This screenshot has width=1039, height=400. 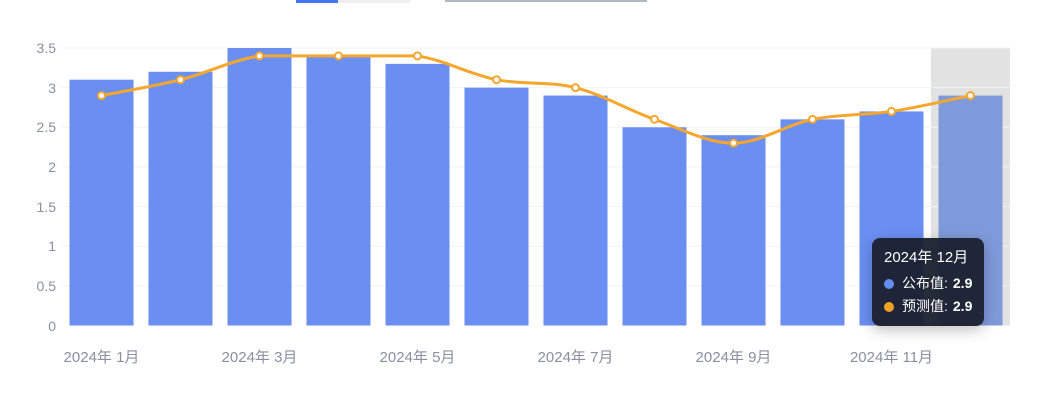 What do you see at coordinates (338, 56) in the screenshot?
I see `line-marker-2024年 4月` at bounding box center [338, 56].